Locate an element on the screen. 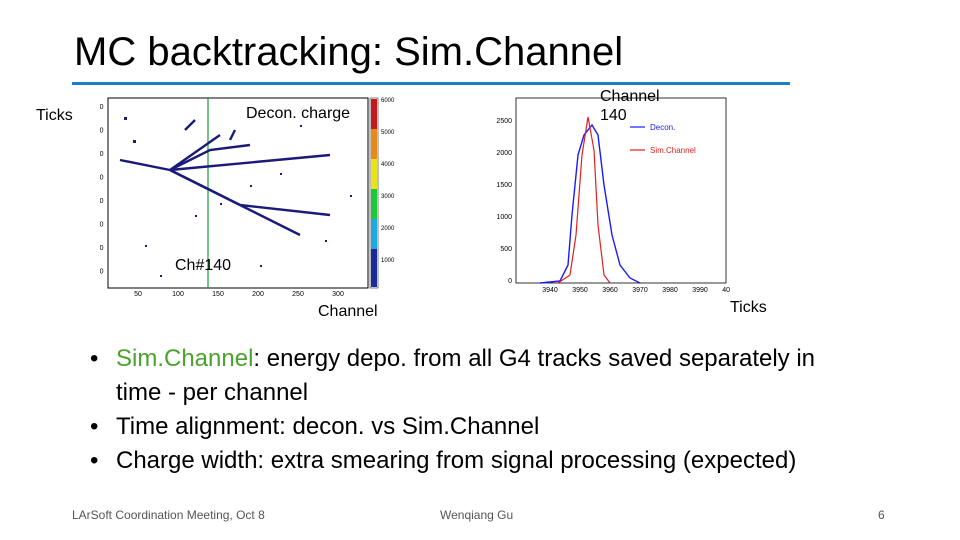 The image size is (960, 540). right-y-tick-label: 0 is located at coordinates (510, 281).